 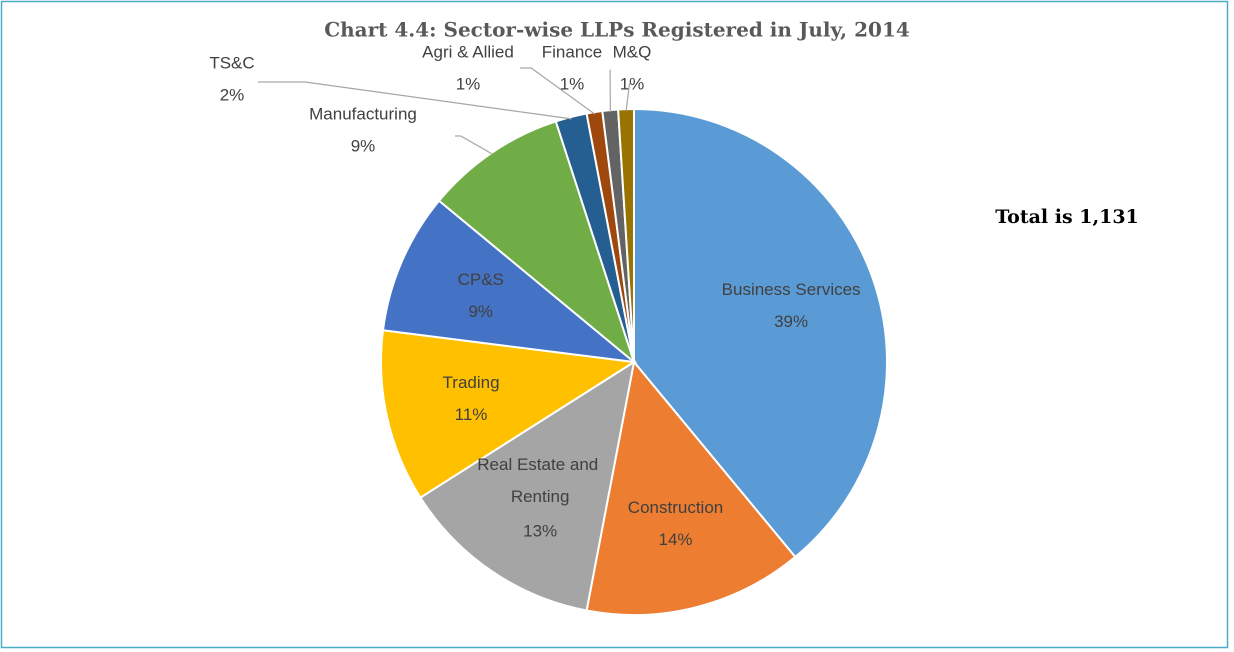 I want to click on slice-label: TS&C, so click(x=231, y=62).